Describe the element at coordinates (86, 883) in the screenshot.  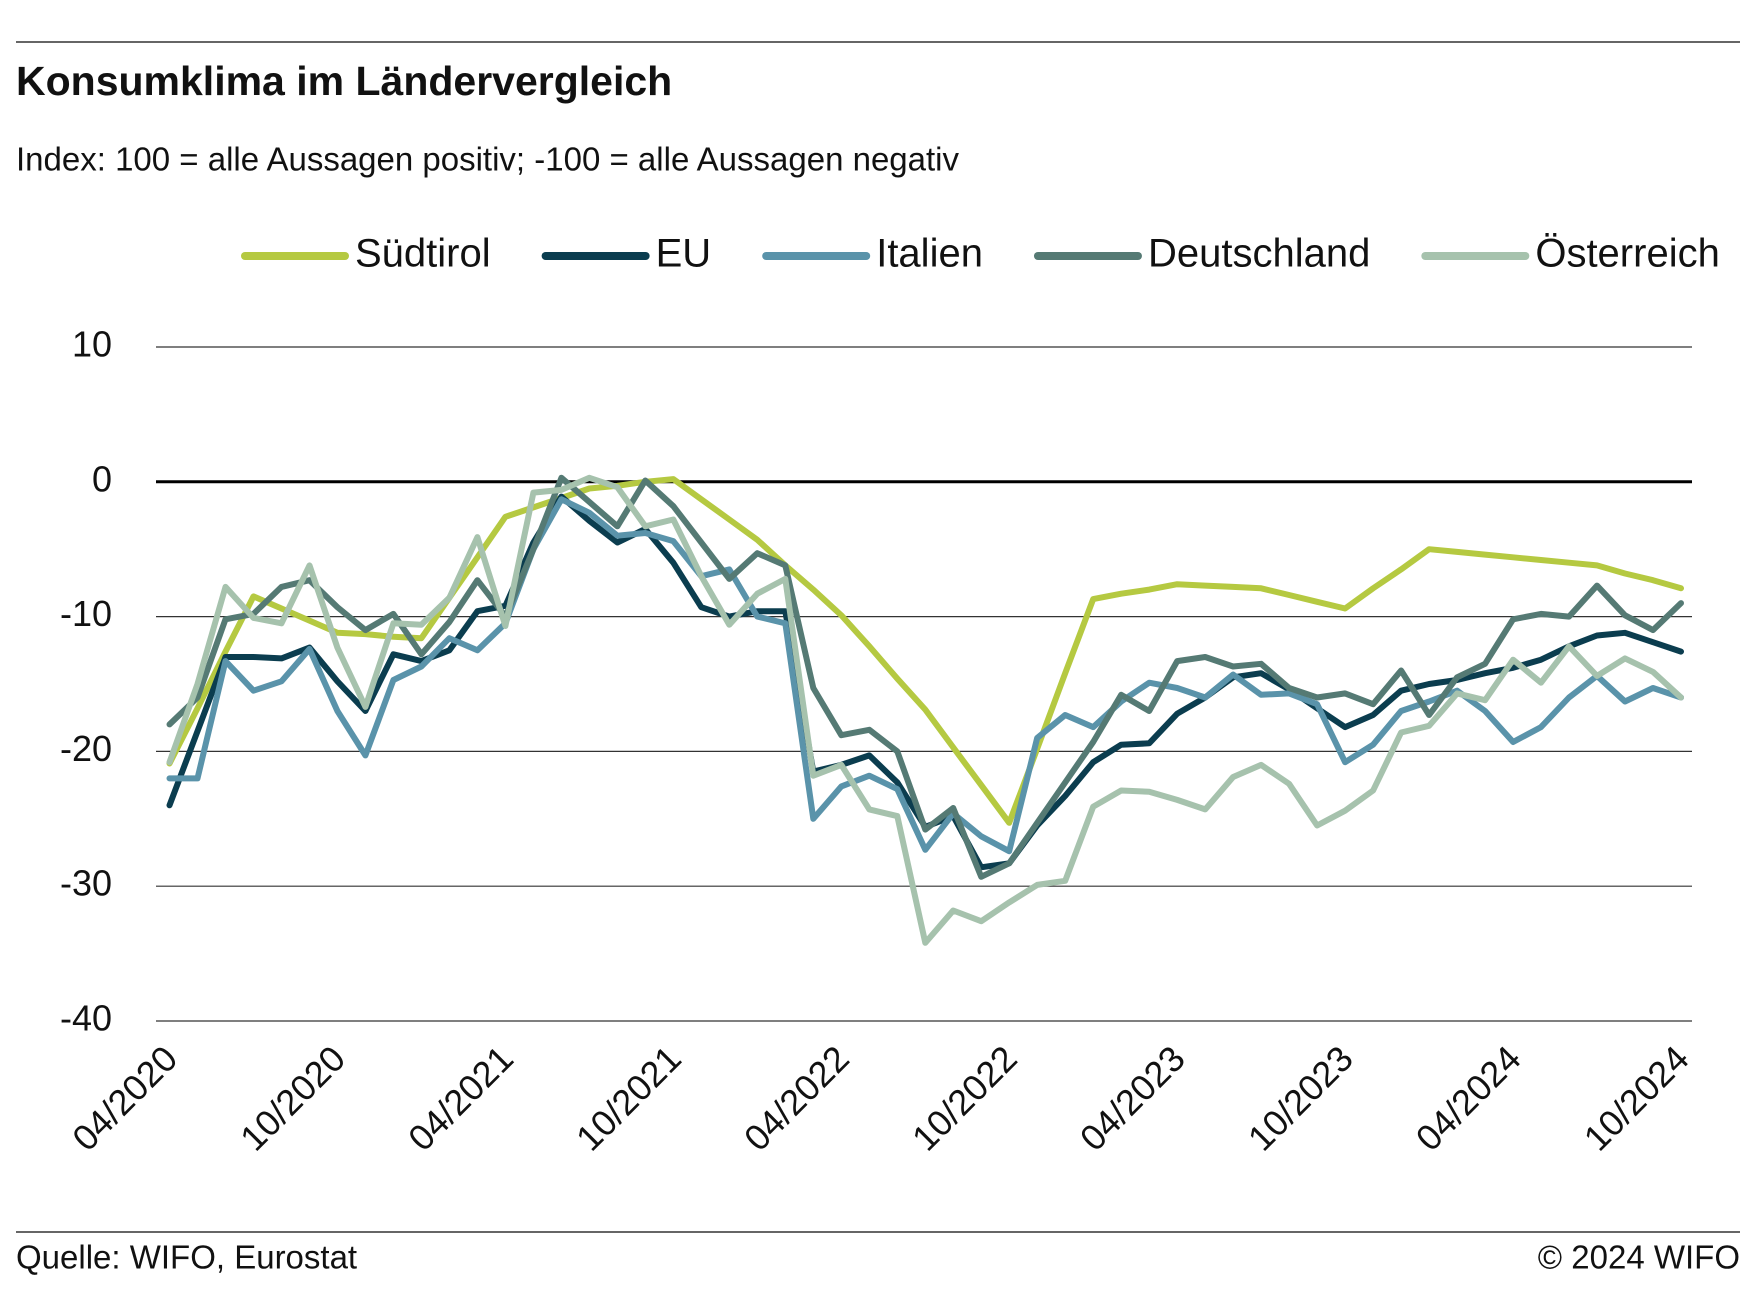
I see `y-tick-label: -30` at that location.